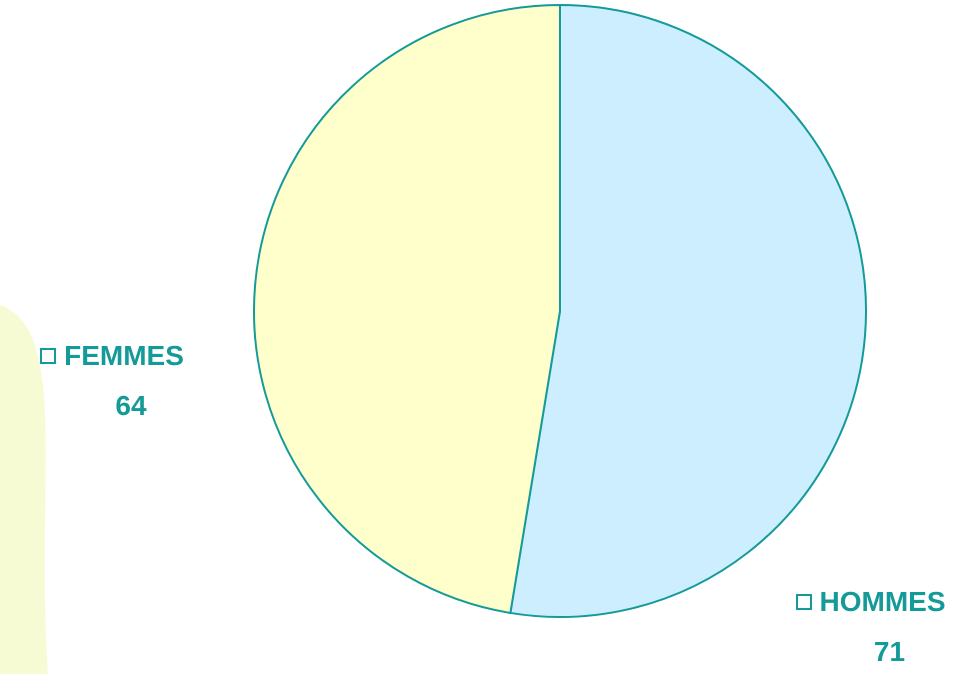  I want to click on background-arc, so click(24, 489).